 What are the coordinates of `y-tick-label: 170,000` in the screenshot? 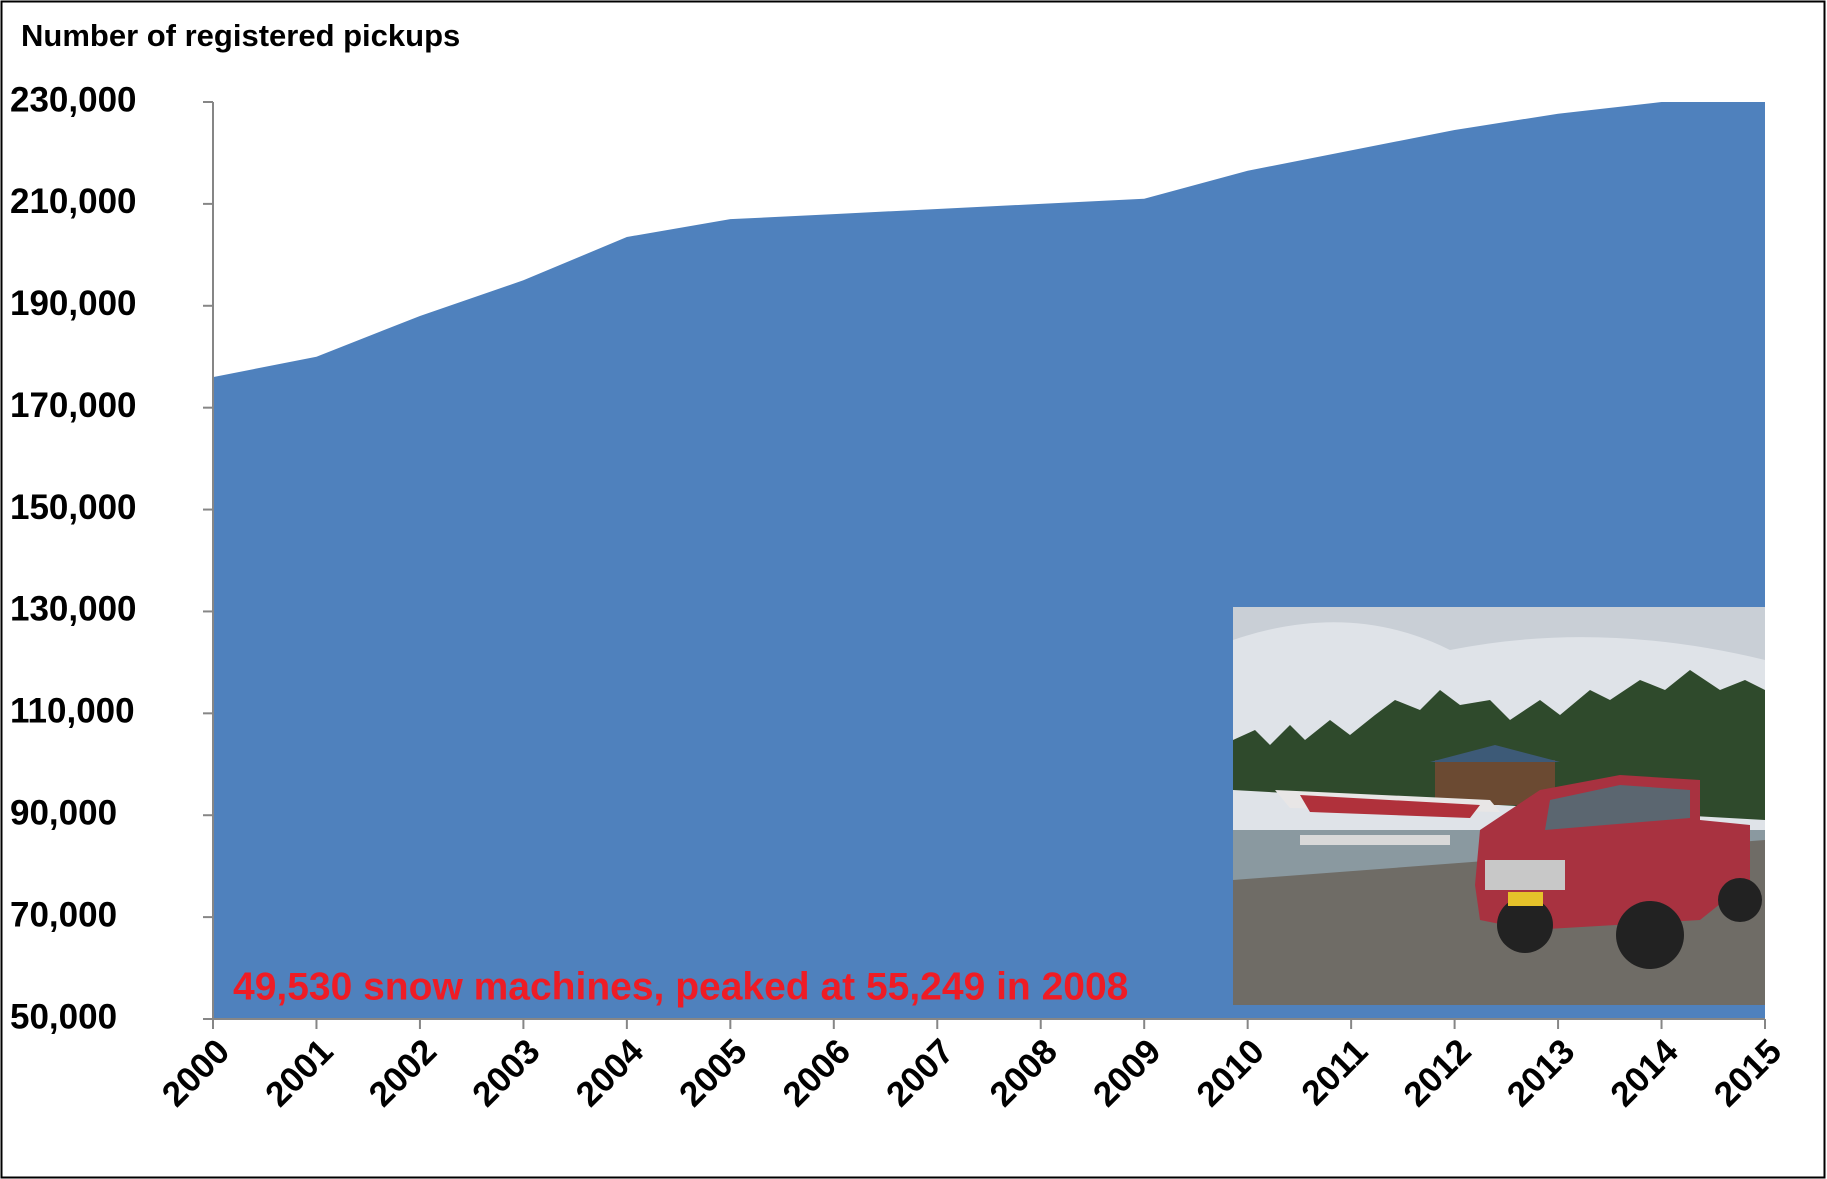 It's located at (73, 405).